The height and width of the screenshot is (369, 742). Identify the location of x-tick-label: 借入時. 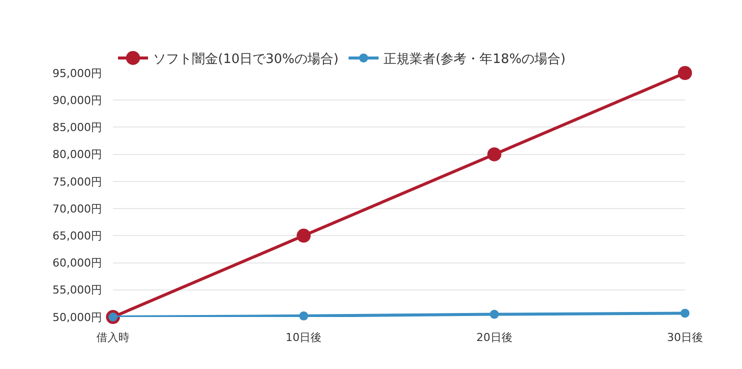
(113, 337).